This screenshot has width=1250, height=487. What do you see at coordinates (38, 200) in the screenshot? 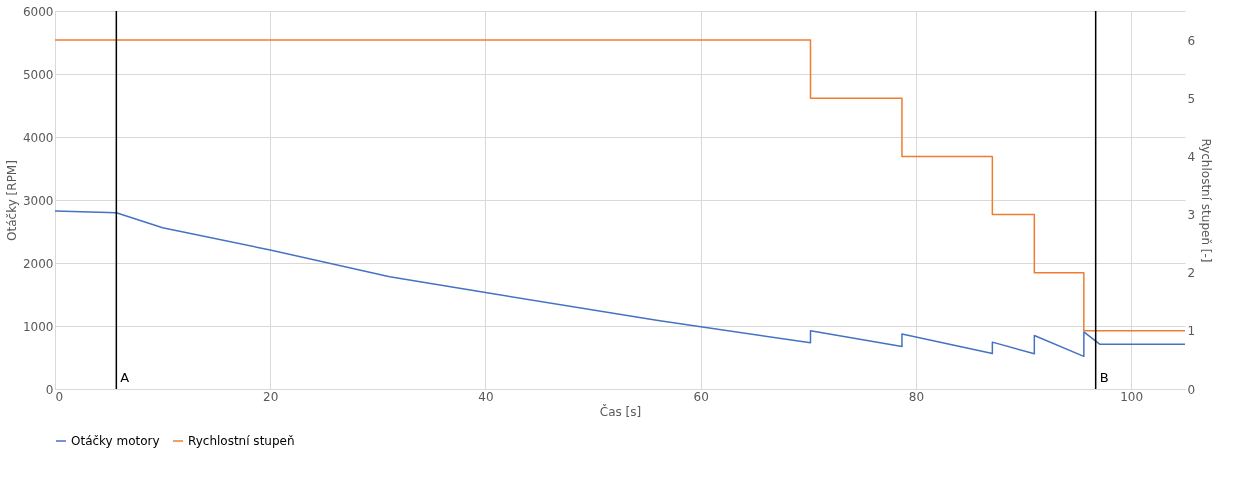
I see `y-tick-label: 3000` at bounding box center [38, 200].